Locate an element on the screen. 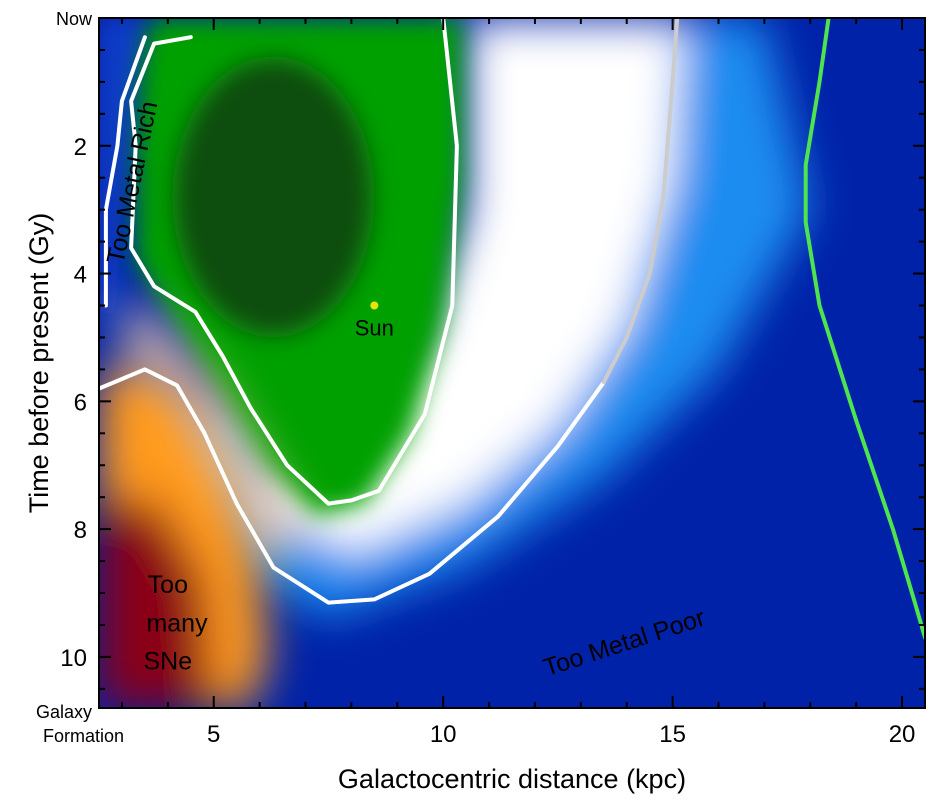 The width and height of the screenshot is (937, 803). sne-region is located at coordinates (184, 535).